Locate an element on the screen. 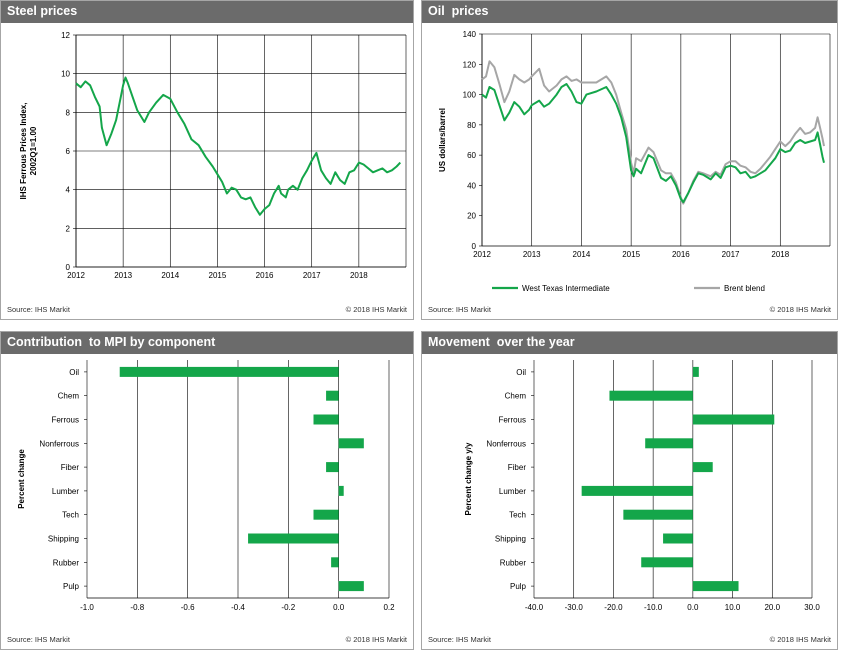  category-label: Rubber is located at coordinates (513, 562).